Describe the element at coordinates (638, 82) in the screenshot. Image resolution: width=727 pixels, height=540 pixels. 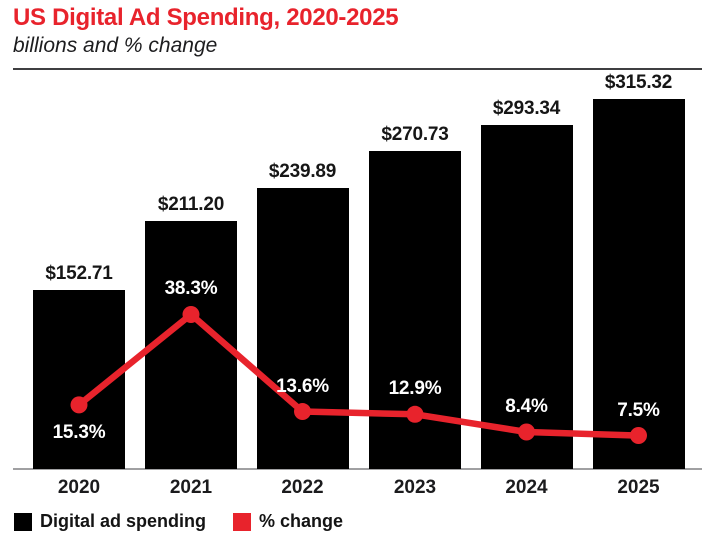
I see `bar-value-label-2025: $315.32` at that location.